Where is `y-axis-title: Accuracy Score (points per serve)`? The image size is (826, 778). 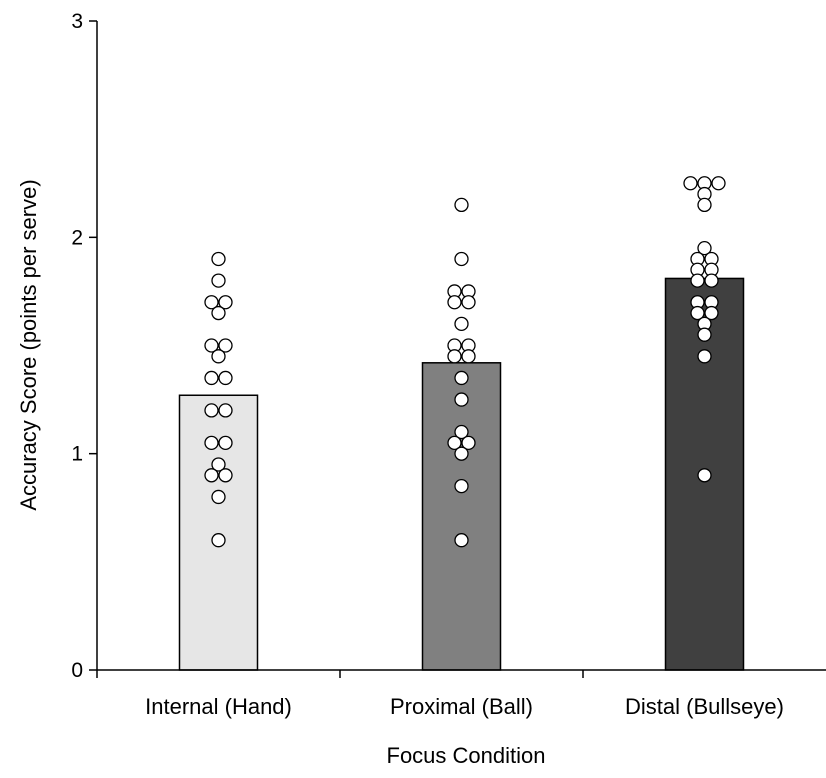 y-axis-title: Accuracy Score (points per serve) is located at coordinates (28, 344).